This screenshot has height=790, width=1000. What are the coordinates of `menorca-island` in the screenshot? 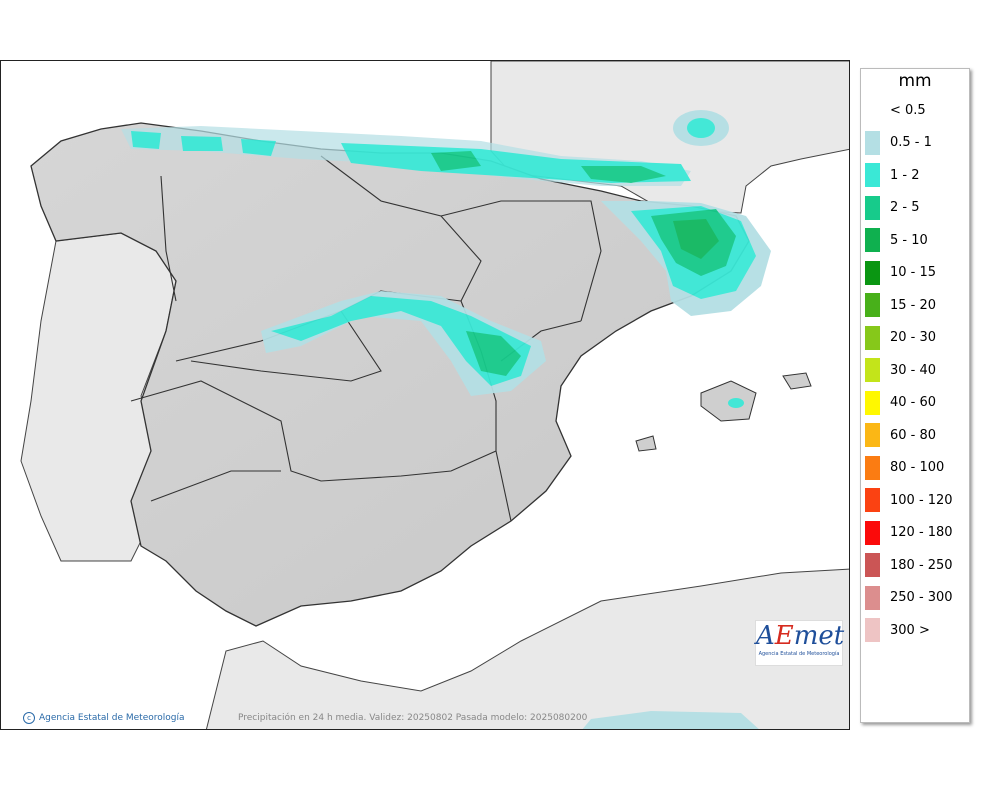 It's located at (797, 381).